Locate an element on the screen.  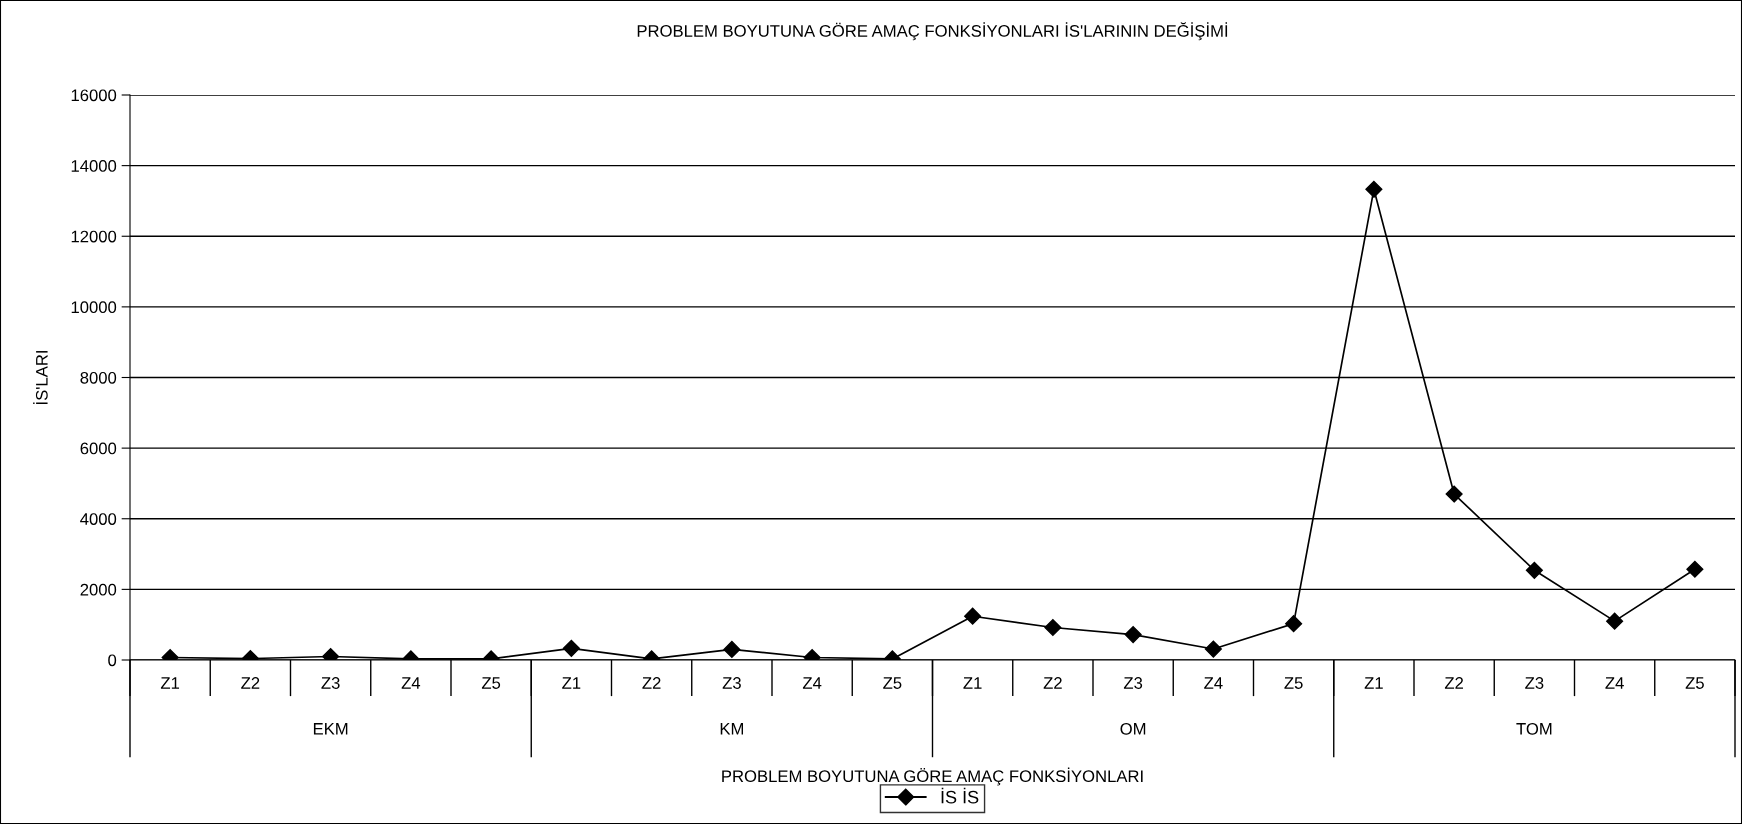
y-tick-label: 8000 is located at coordinates (98, 377).